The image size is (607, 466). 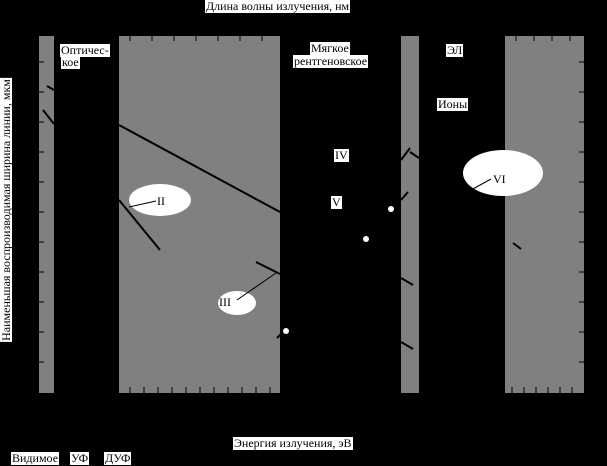 I want to click on region-ii-ellipse, so click(x=160, y=200).